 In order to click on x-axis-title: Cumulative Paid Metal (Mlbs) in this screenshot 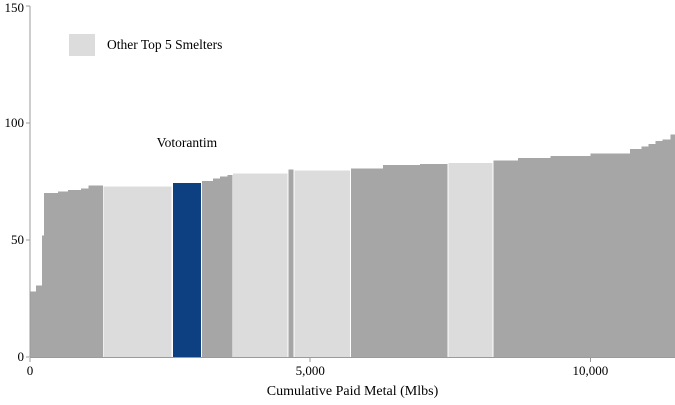, I will do `click(352, 391)`.